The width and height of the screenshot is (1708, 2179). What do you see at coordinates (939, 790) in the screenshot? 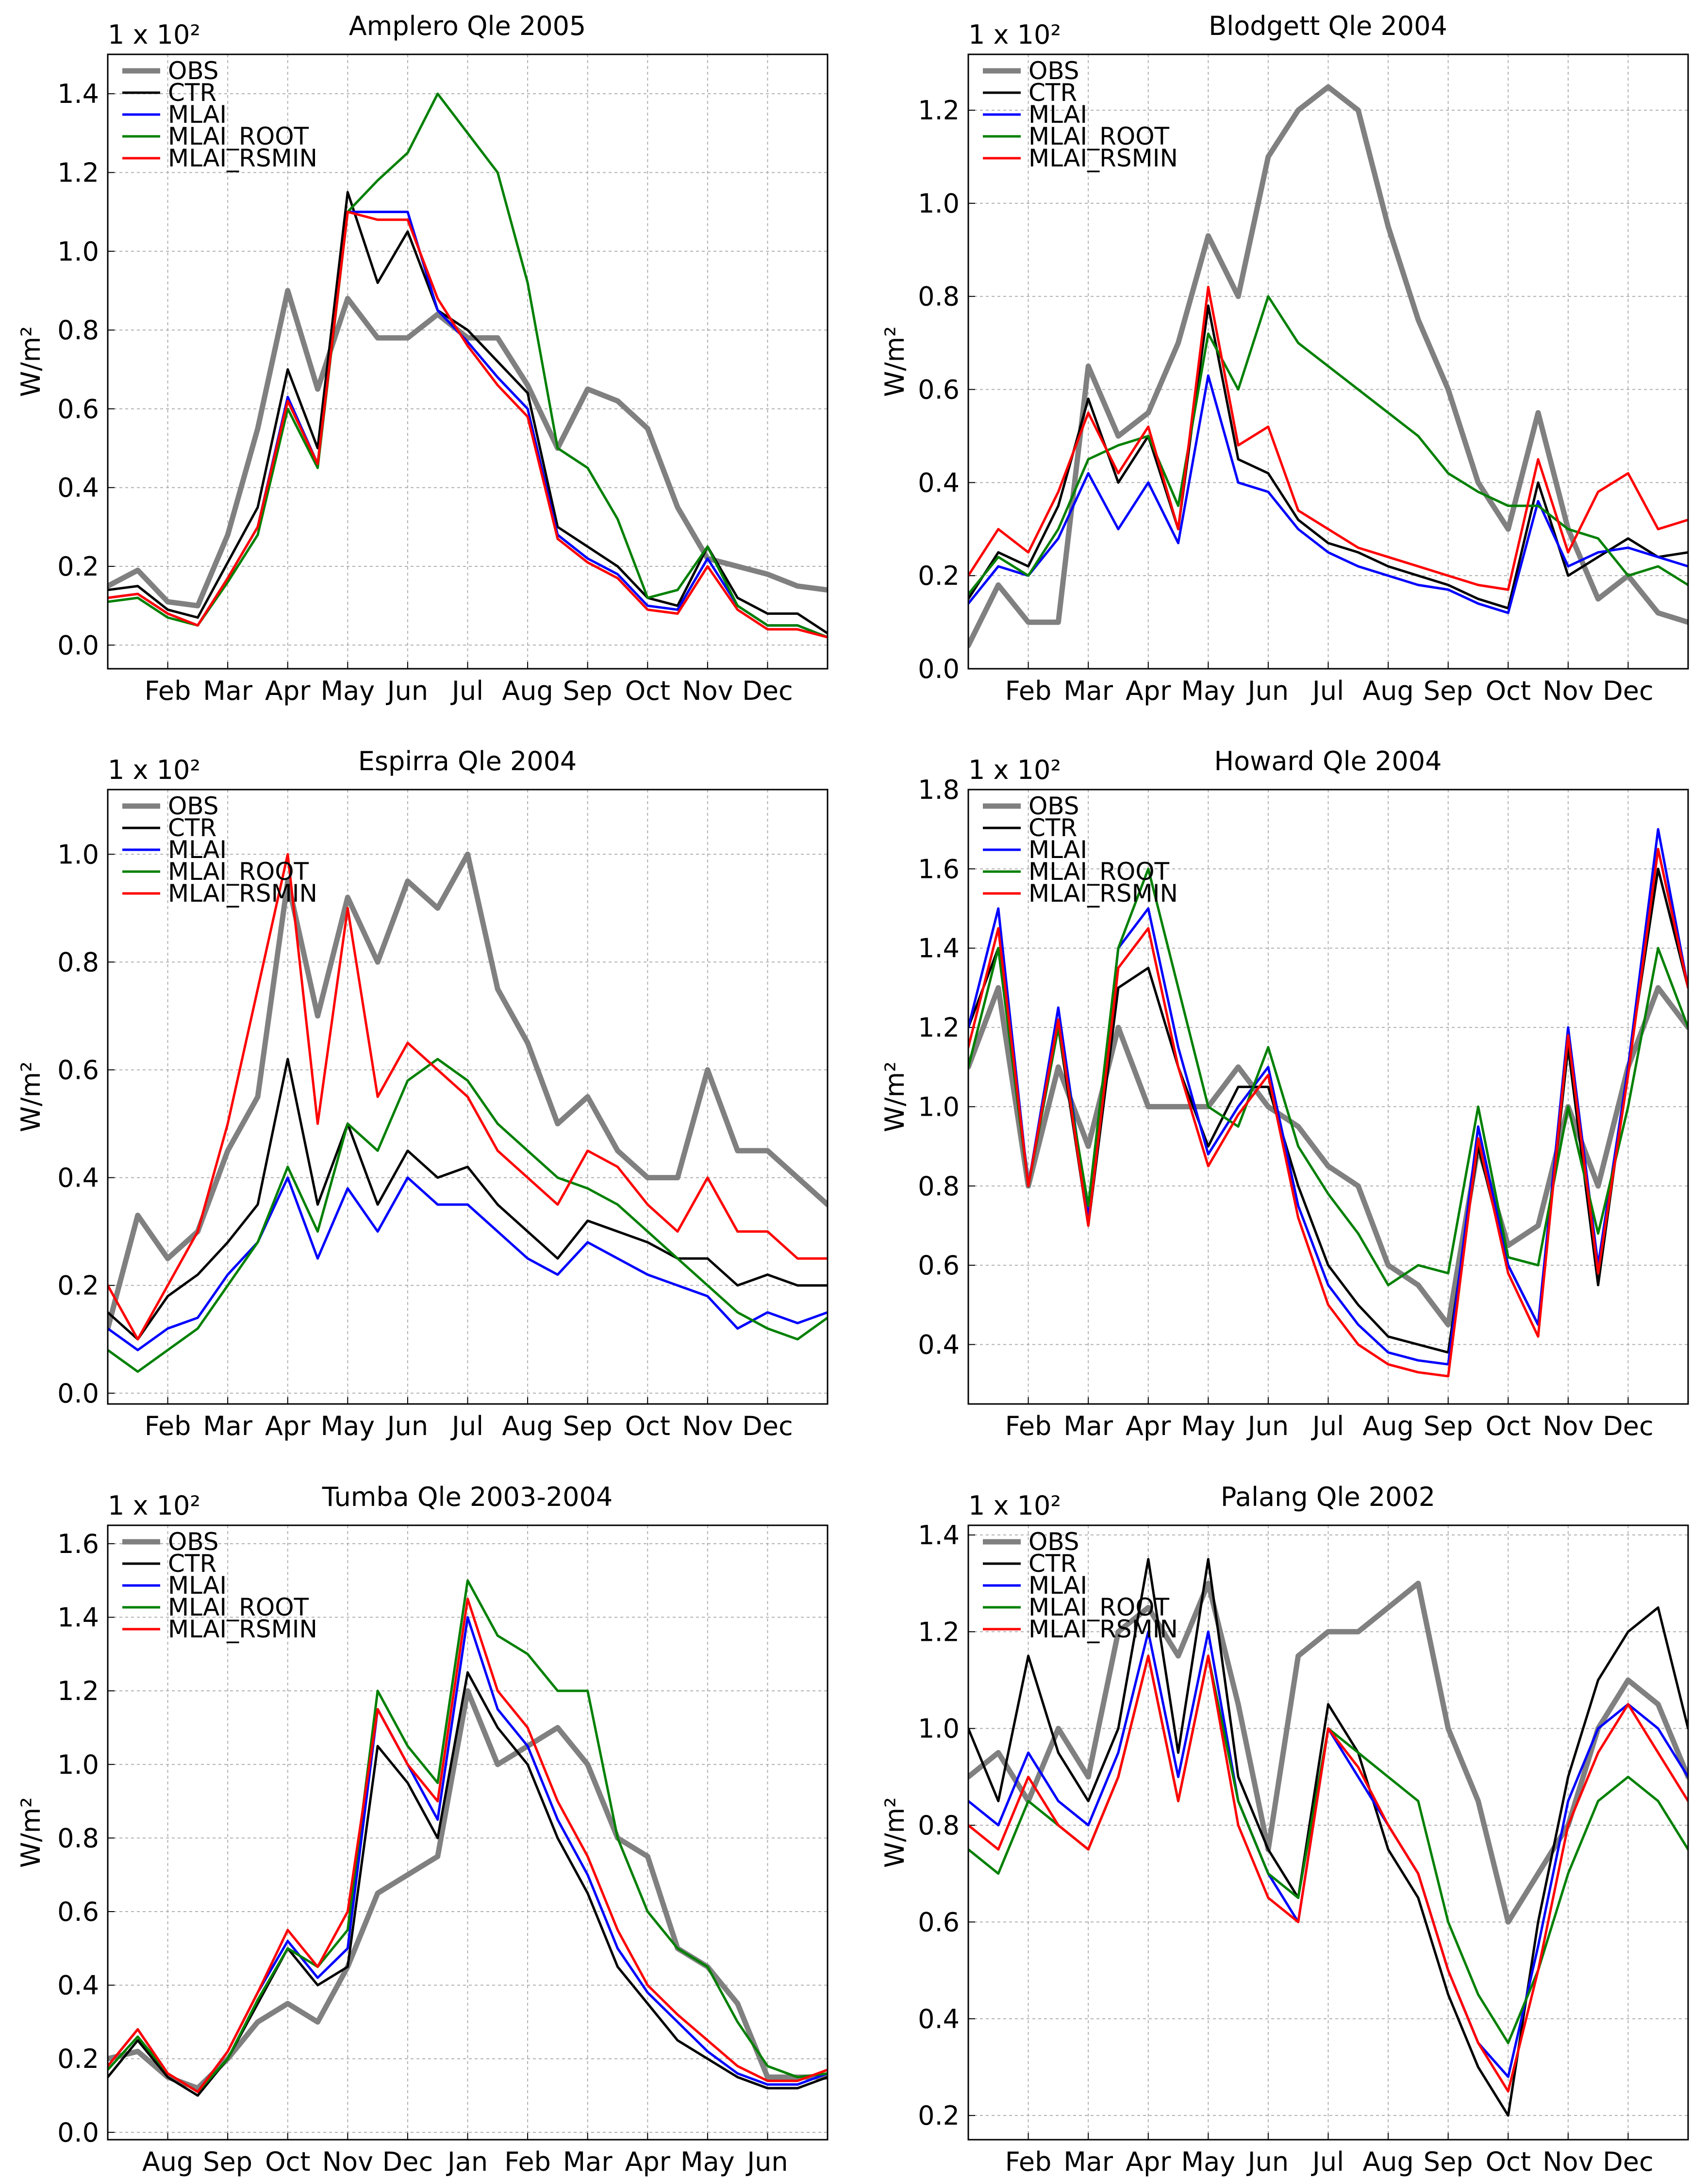
I see `y-tick-label: 1.8` at bounding box center [939, 790].